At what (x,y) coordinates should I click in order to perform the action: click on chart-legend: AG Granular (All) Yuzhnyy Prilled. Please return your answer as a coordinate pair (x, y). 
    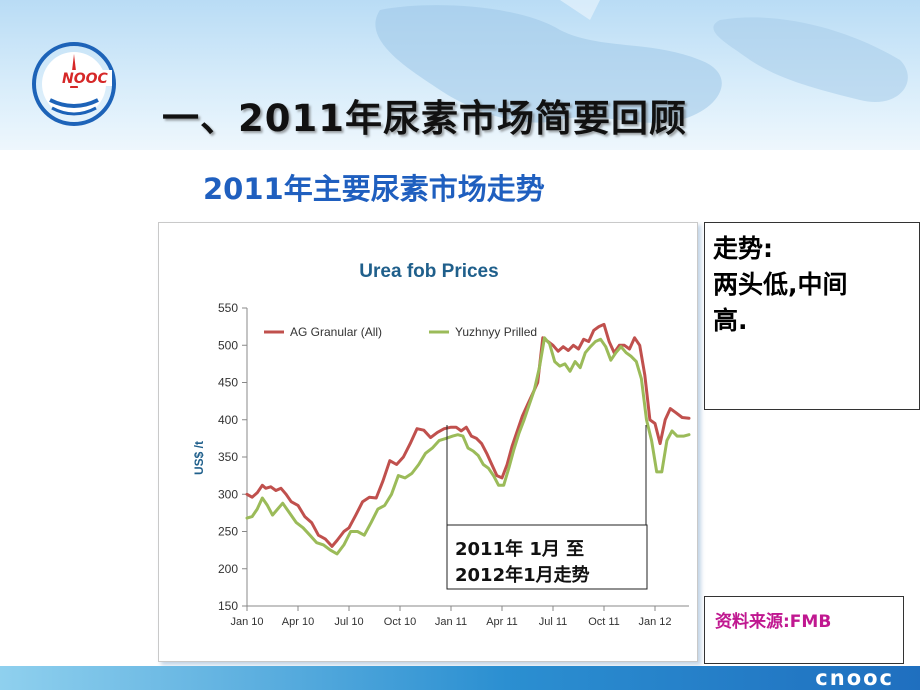
    Looking at the image, I should click on (400, 332).